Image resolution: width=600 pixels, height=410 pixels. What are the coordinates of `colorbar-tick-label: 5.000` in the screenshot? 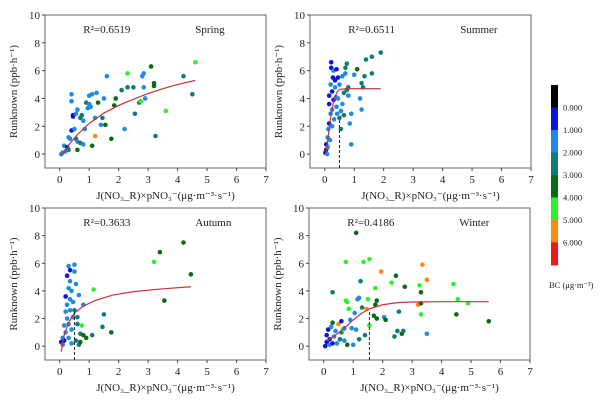 It's located at (572, 220).